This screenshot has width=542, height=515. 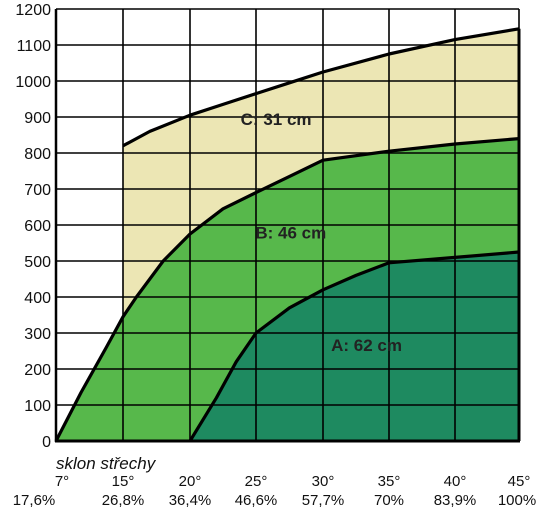 What do you see at coordinates (323, 500) in the screenshot?
I see `x-tick-percent: 57,7%` at bounding box center [323, 500].